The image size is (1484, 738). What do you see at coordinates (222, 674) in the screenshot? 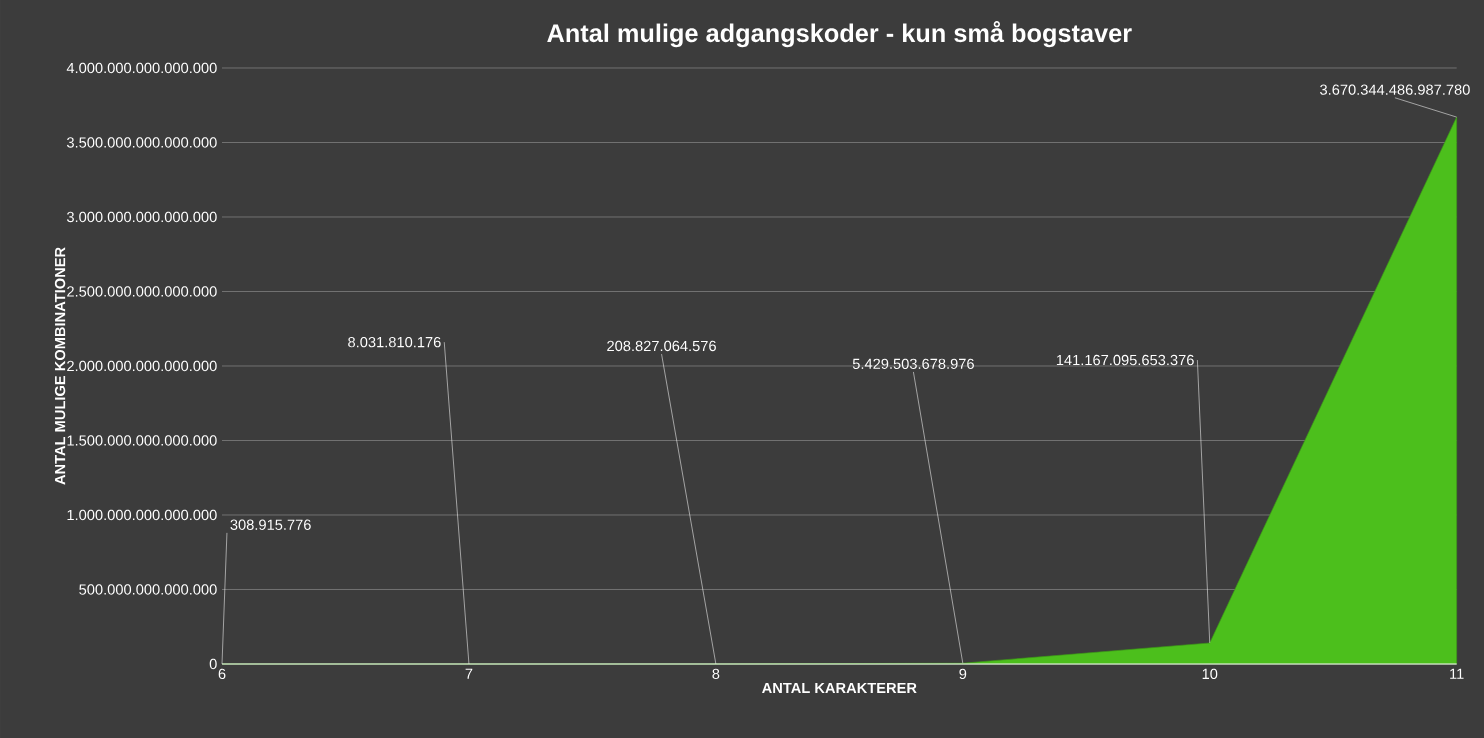
I see `x-tick-label: 6` at bounding box center [222, 674].